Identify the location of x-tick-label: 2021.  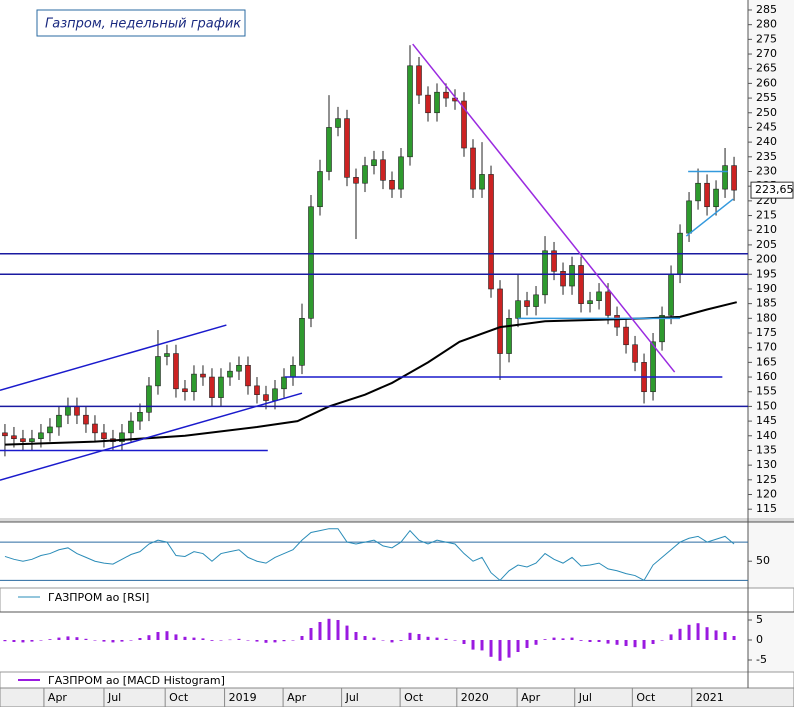
(710, 697).